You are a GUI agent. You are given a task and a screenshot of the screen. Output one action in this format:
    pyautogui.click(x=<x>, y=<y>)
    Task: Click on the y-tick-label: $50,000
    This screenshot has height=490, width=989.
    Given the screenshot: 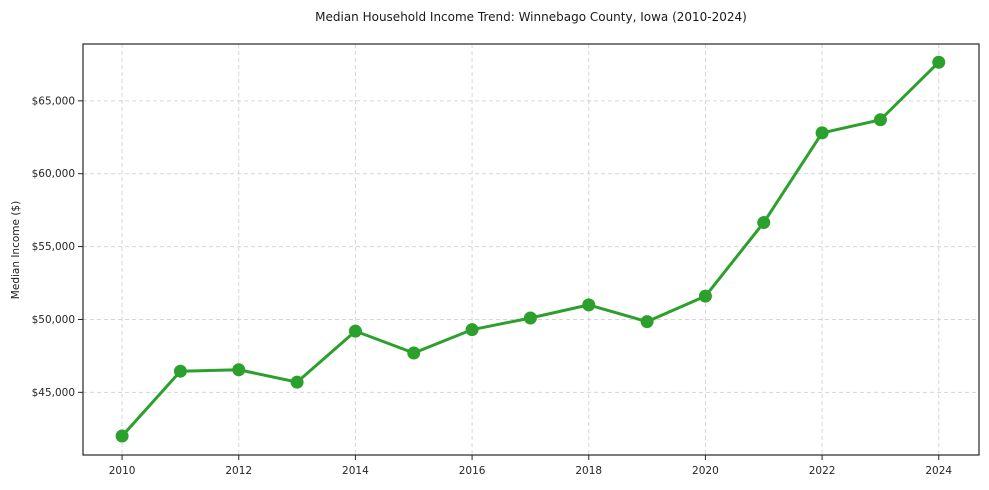 What is the action you would take?
    pyautogui.click(x=53, y=320)
    